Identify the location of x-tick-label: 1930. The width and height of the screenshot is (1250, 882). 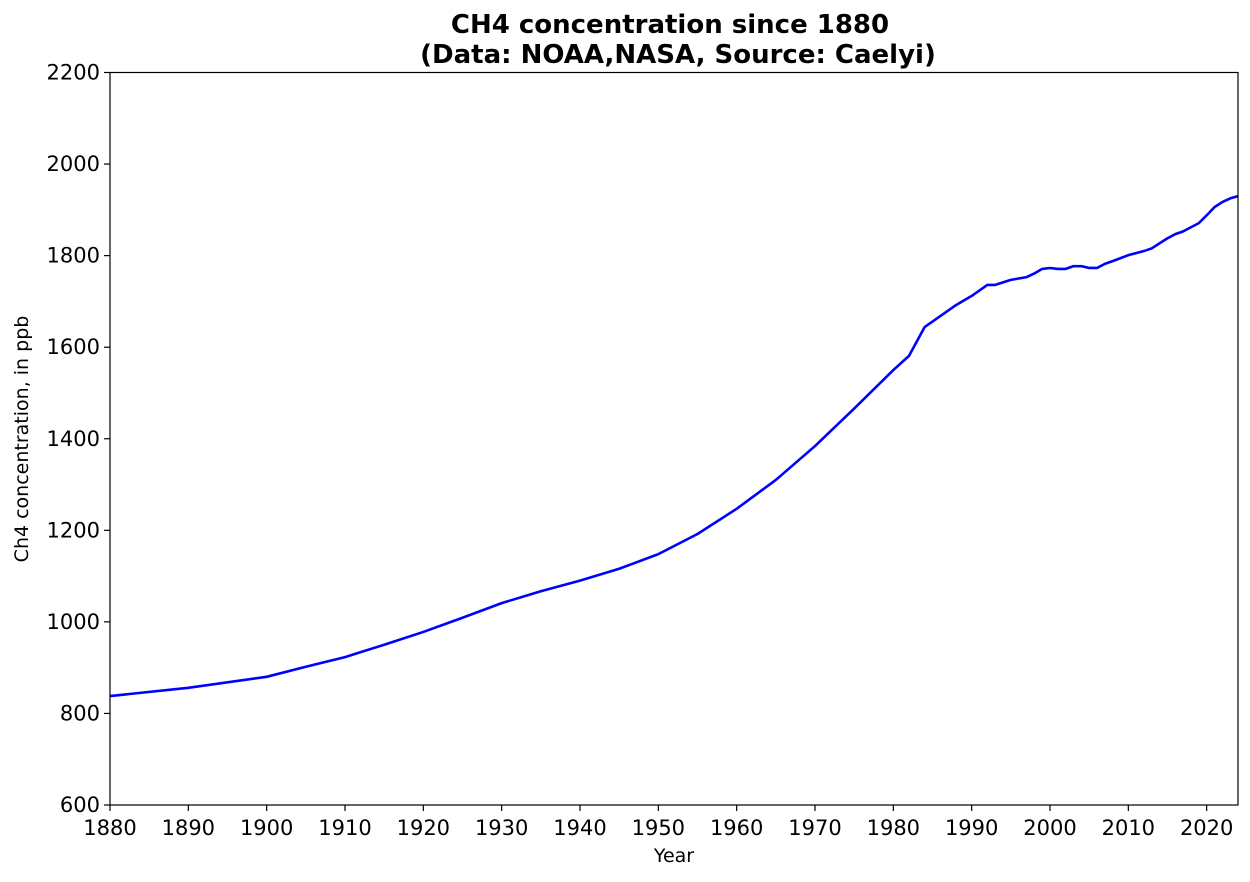
(501, 828).